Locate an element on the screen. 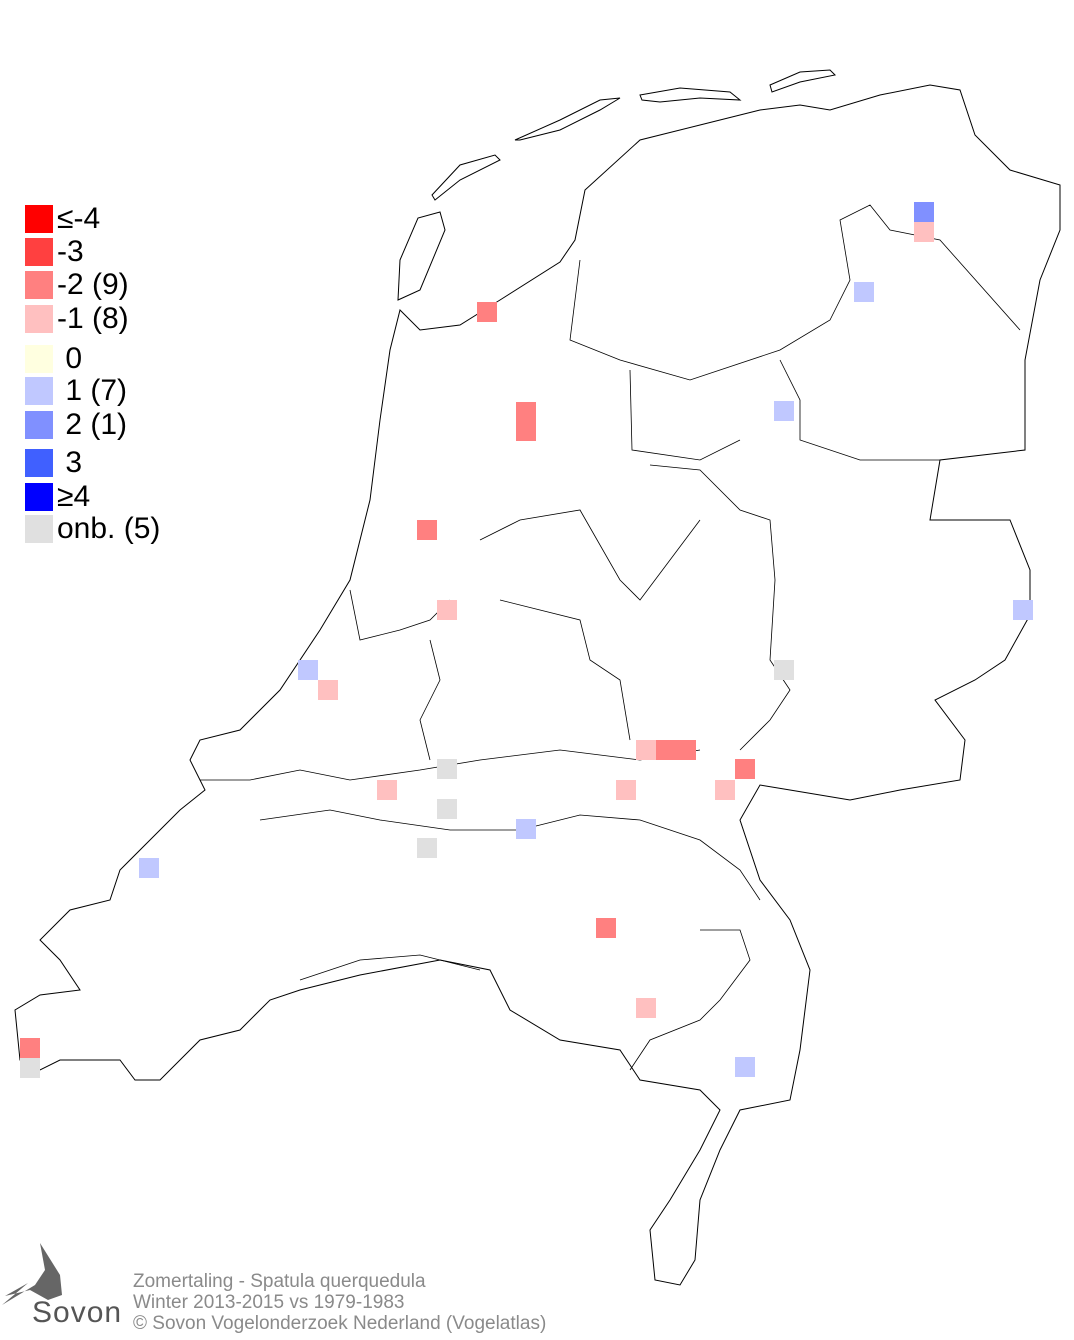 This screenshot has height=1340, width=1074. schiermonnikoog-island is located at coordinates (803, 81).